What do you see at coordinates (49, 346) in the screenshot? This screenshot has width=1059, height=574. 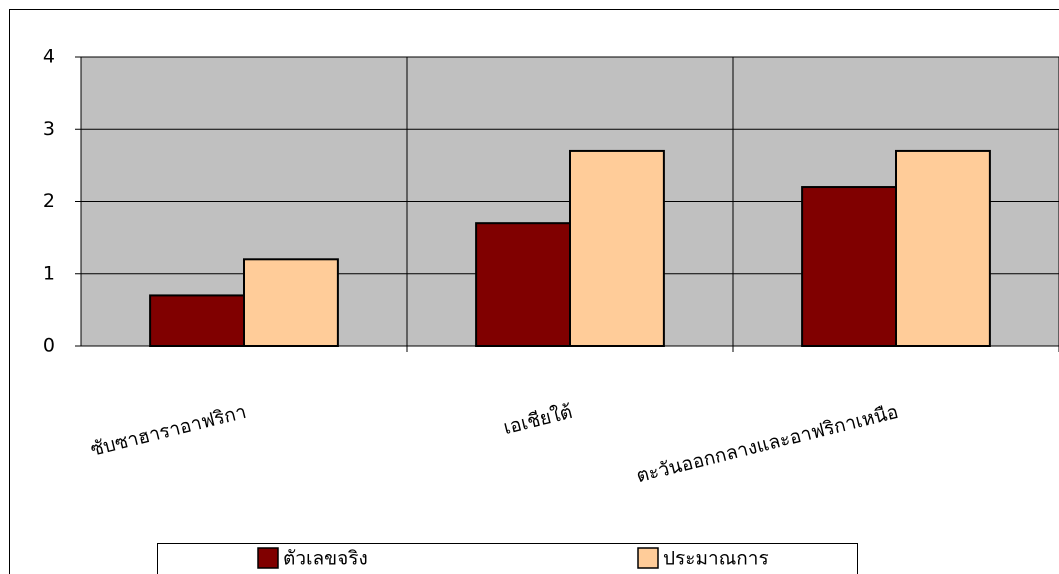 I see `y-tick-label: 0` at bounding box center [49, 346].